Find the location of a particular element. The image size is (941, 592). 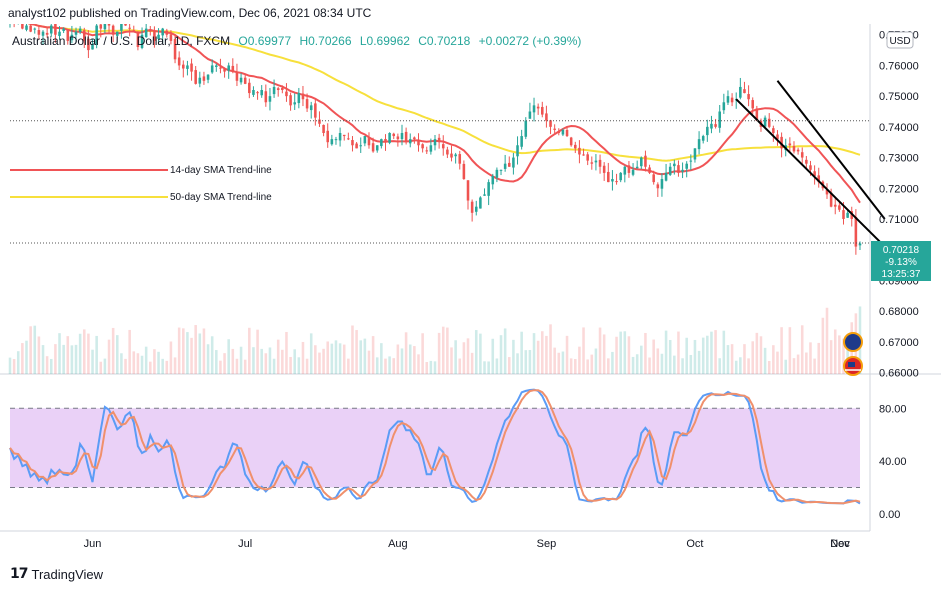

currency-button: USD is located at coordinates (900, 40).